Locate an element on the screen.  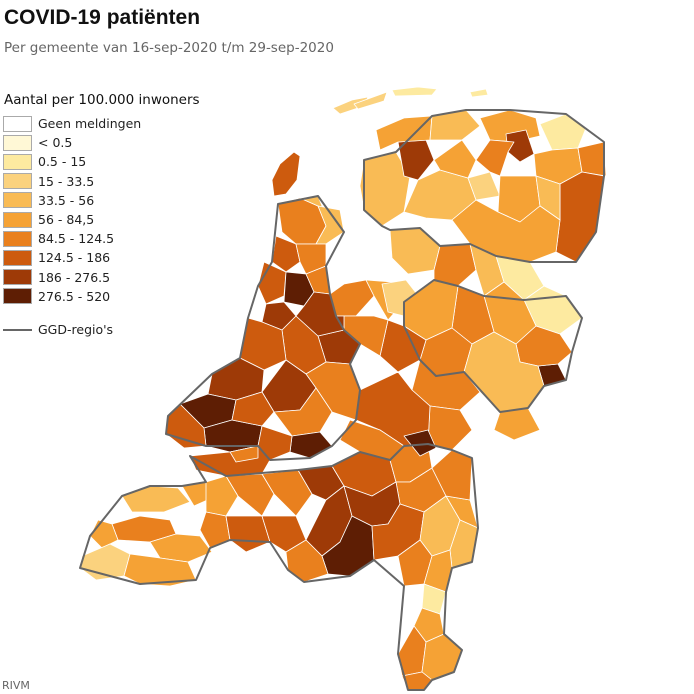
region-nijmegen is located at coordinates (450, 428).